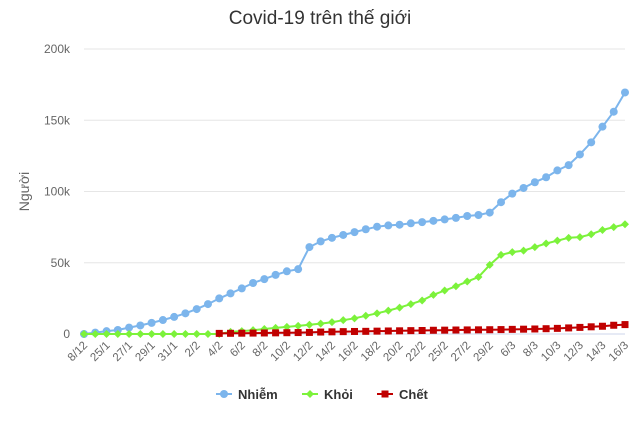 This screenshot has width=640, height=427. I want to click on legend-label: Chết, so click(414, 394).